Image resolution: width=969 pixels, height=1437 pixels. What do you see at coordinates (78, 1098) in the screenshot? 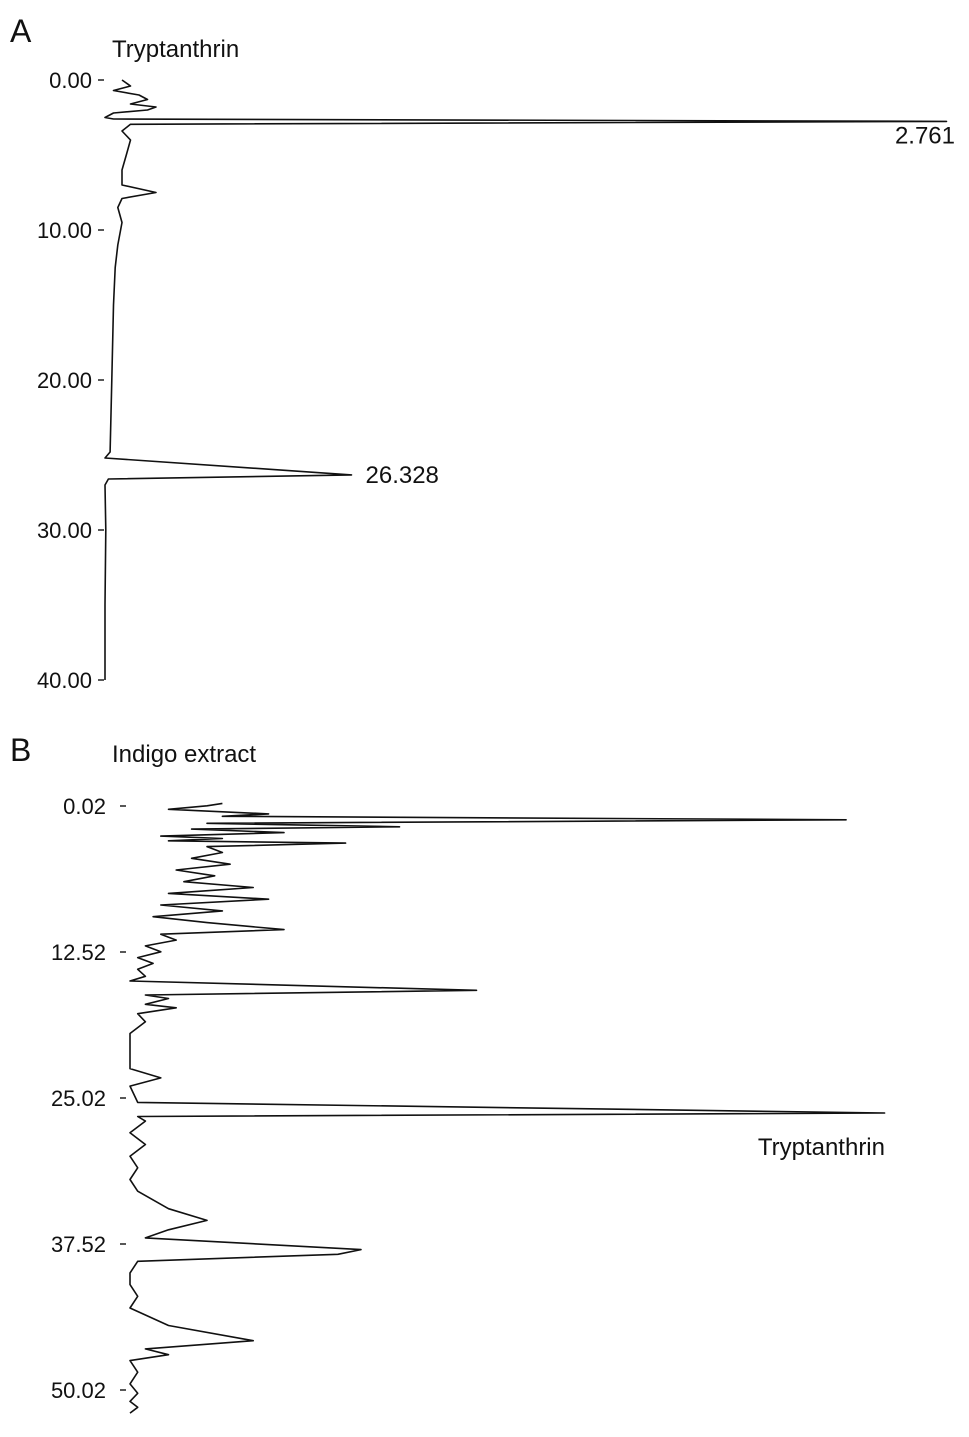
I see `panel-b-tick-label-2: 25.02` at bounding box center [78, 1098].